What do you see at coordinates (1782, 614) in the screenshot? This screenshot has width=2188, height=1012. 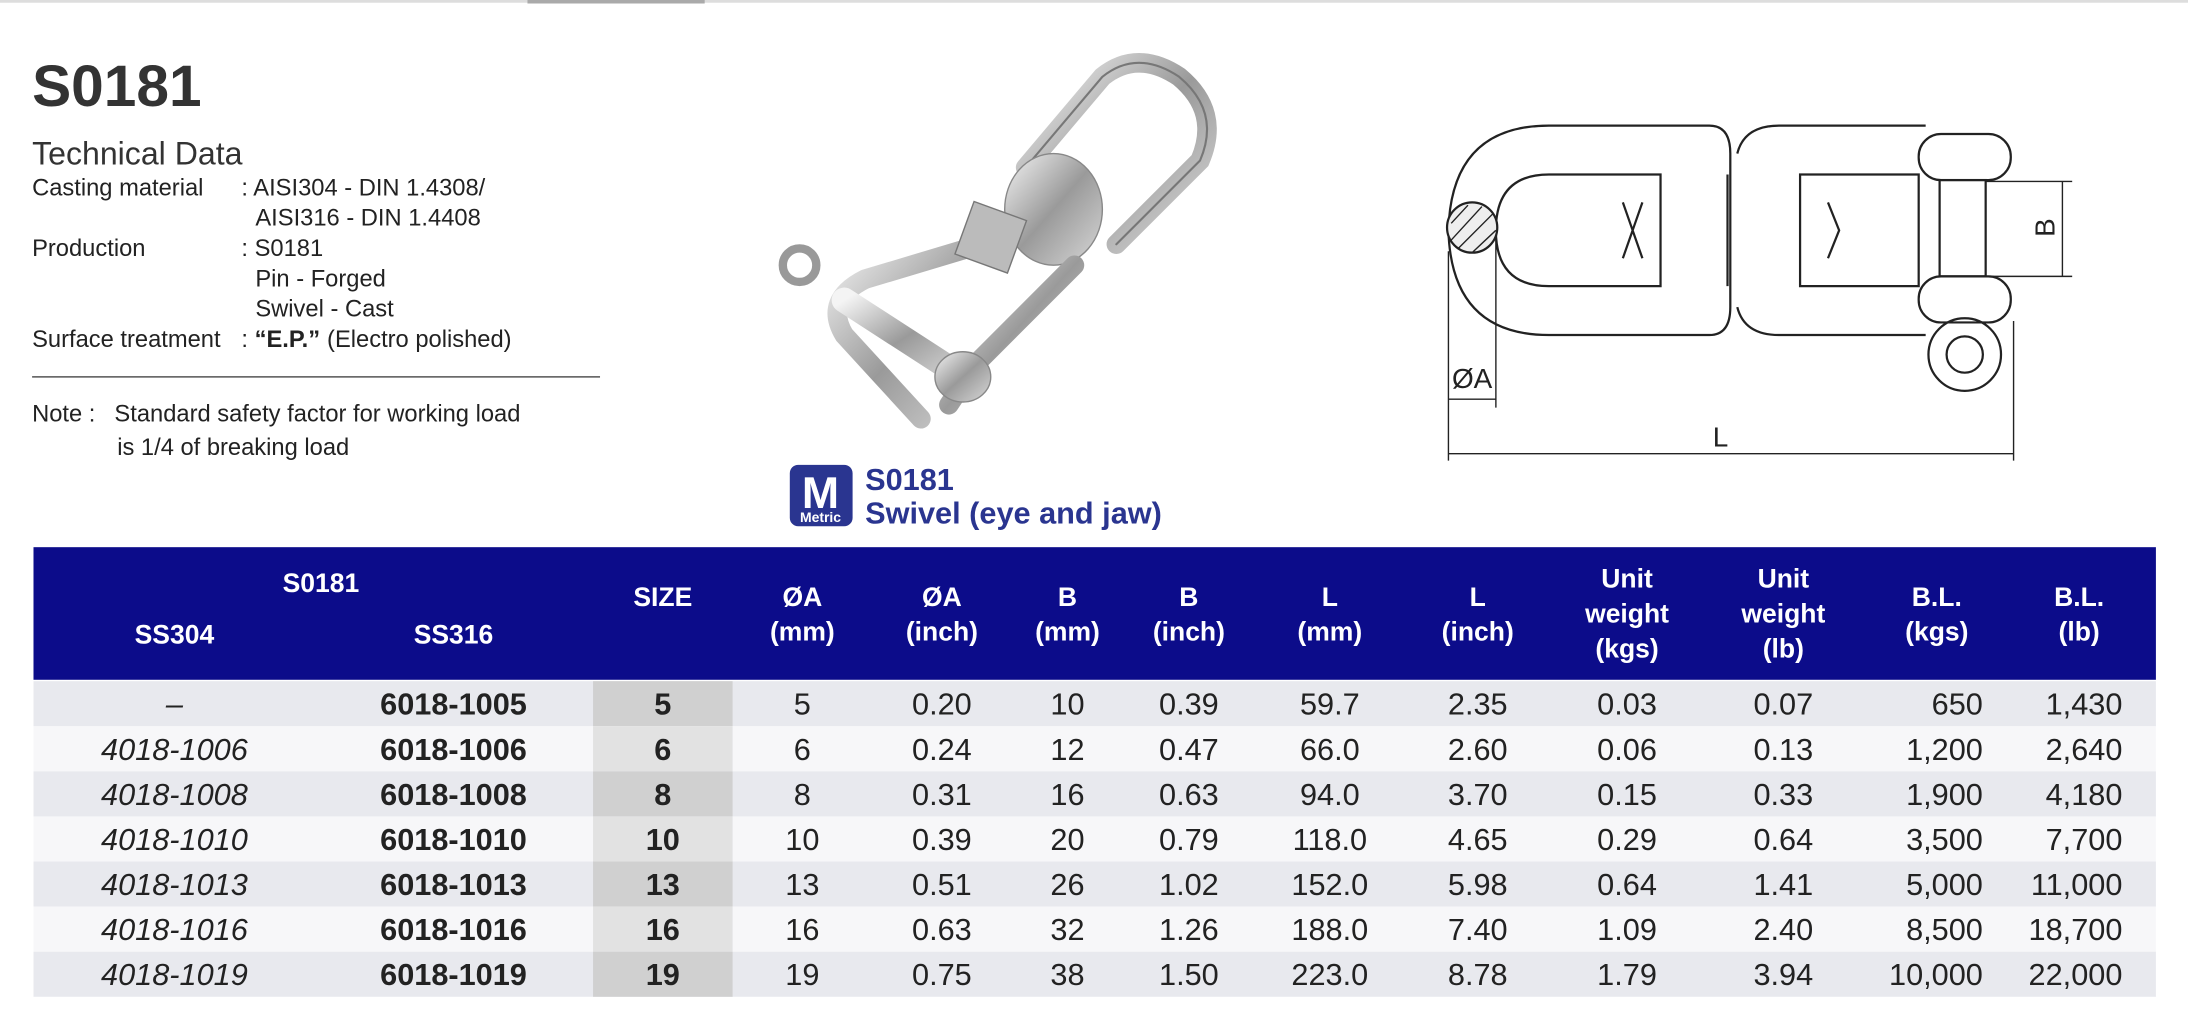 I see `column-header: weight` at bounding box center [1782, 614].